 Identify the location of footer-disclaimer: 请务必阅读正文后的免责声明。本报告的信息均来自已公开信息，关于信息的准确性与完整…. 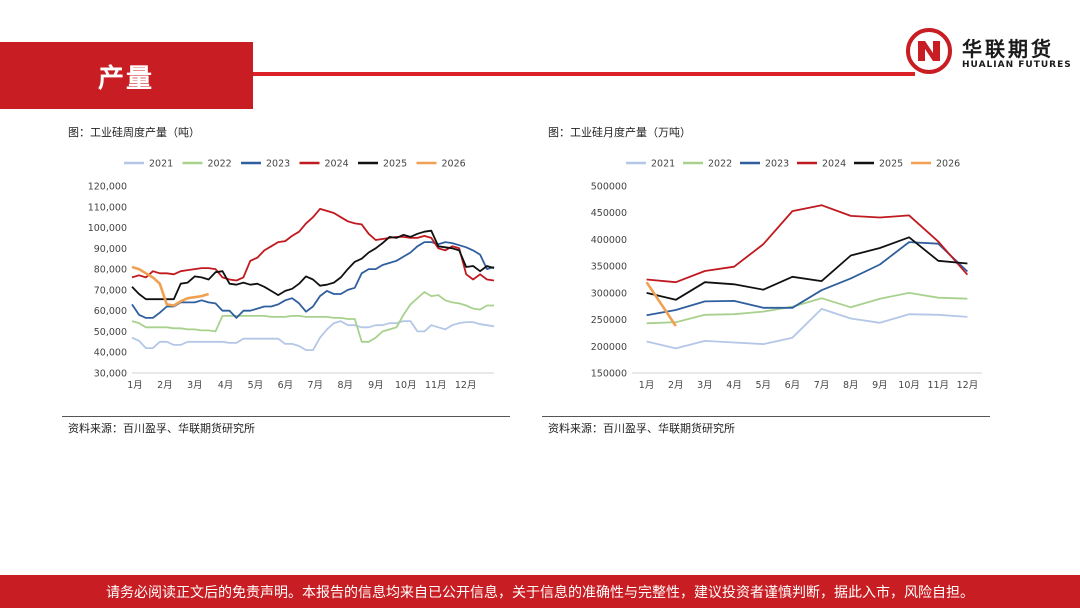
(540, 593).